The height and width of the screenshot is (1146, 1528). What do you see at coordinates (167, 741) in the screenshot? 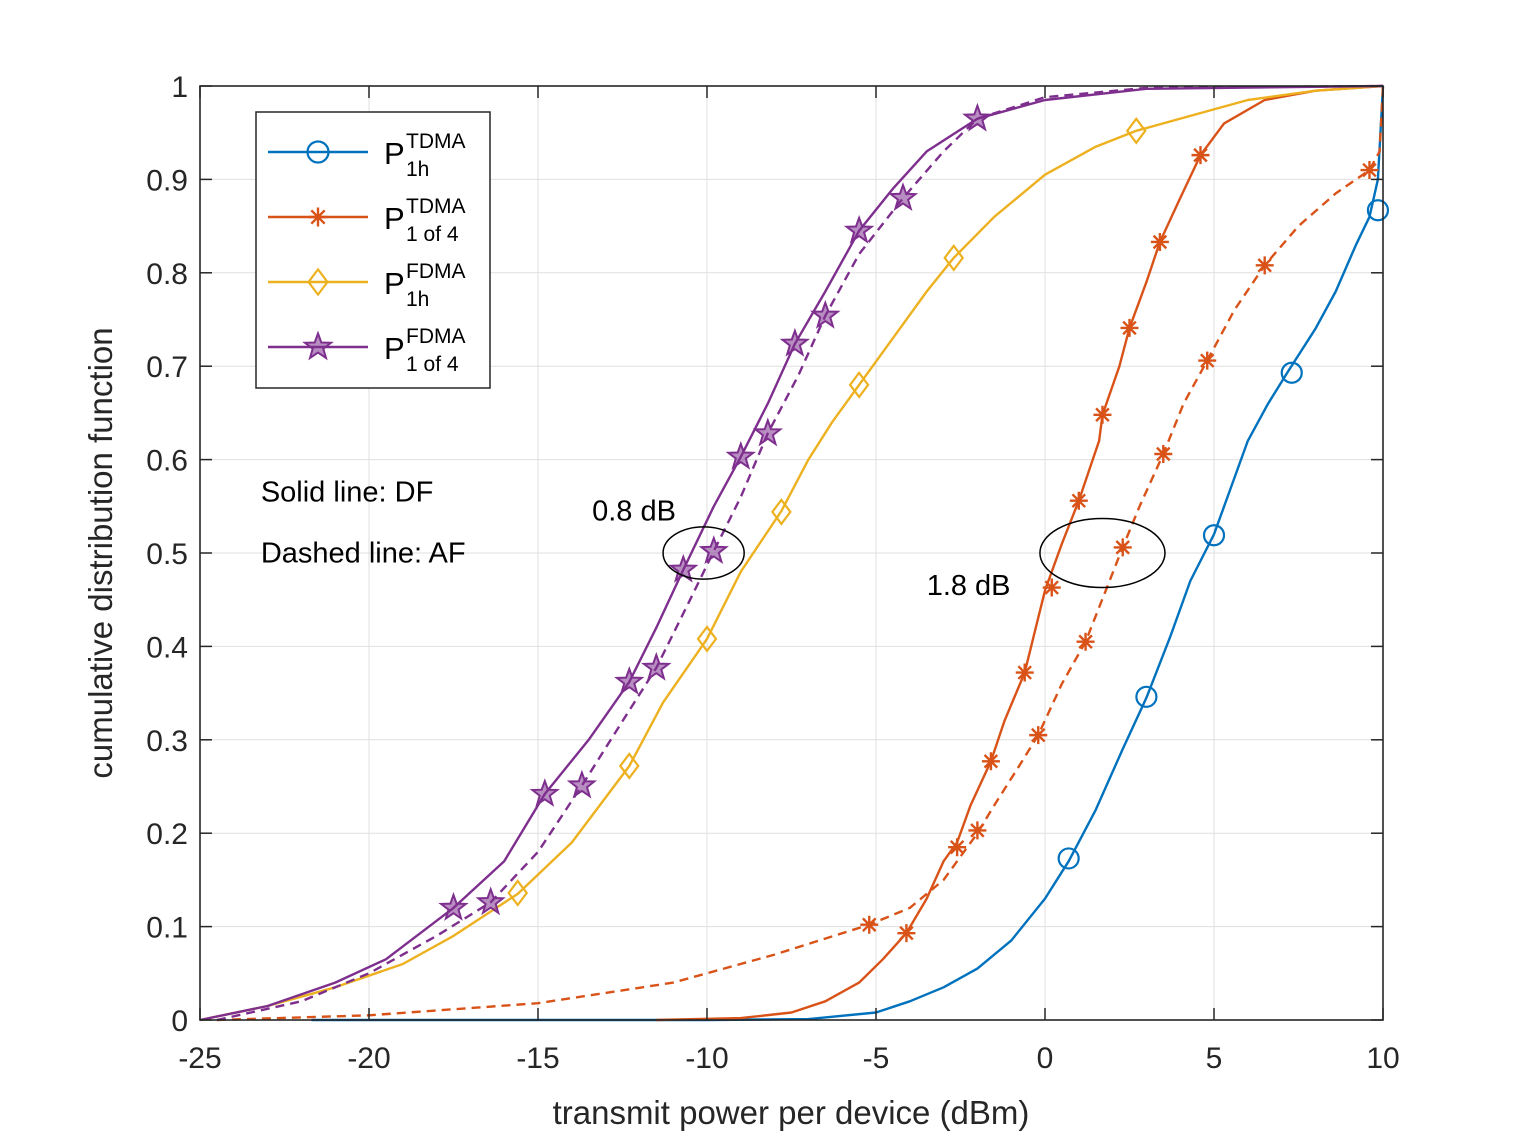
I see `y-tick-label: 0.3` at bounding box center [167, 741].